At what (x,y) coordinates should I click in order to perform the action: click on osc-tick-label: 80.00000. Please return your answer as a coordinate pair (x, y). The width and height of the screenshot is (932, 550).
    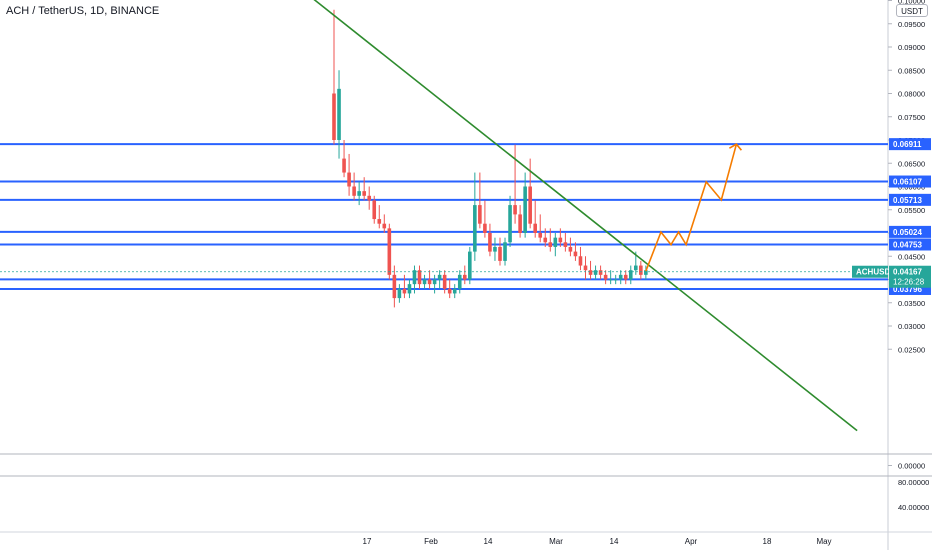
    Looking at the image, I should click on (913, 482).